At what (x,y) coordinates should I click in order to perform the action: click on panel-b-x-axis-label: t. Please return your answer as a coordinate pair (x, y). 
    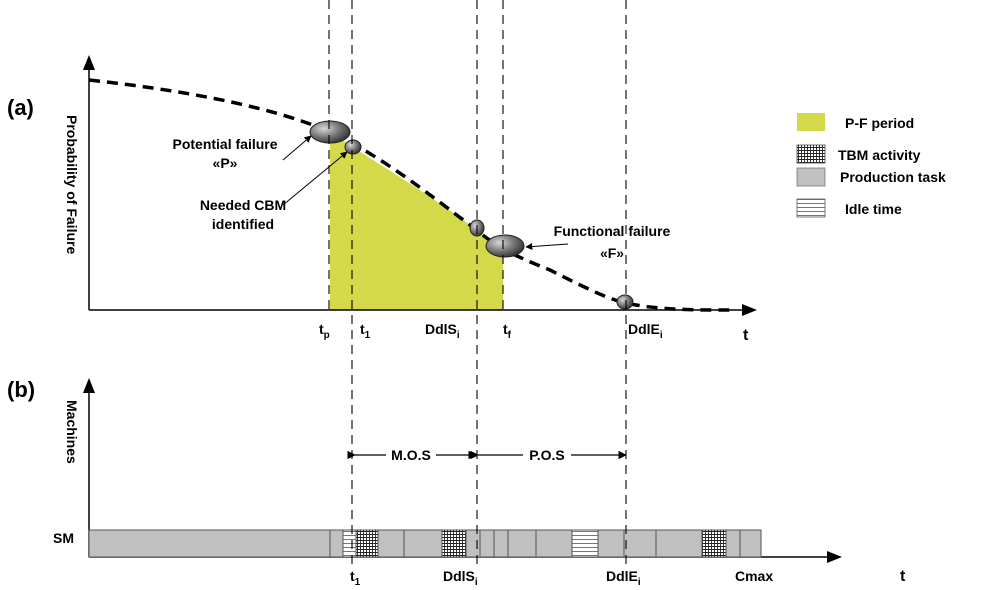
    Looking at the image, I should click on (903, 576).